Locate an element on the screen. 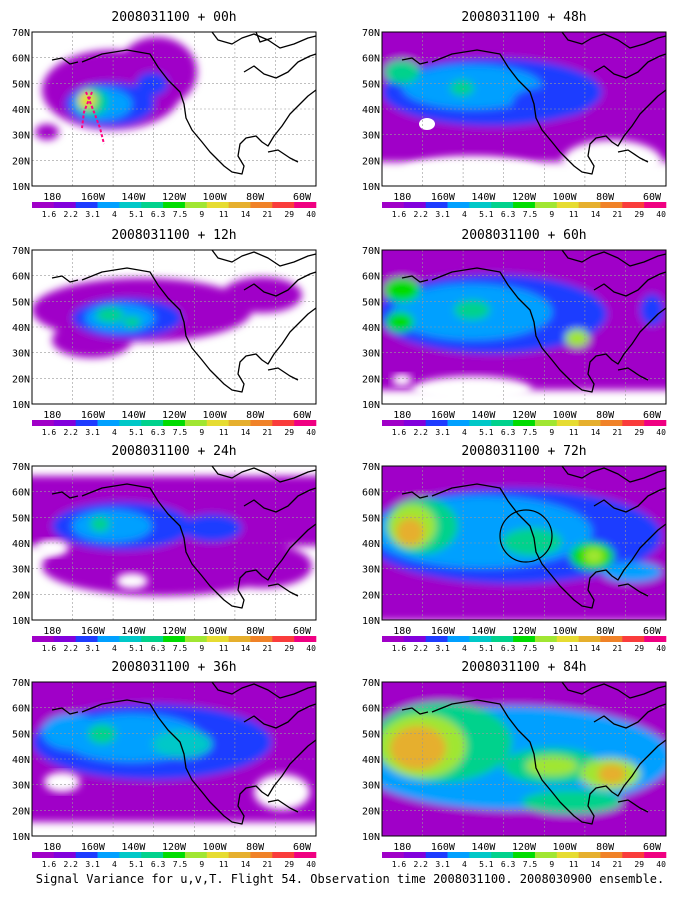 The image size is (700, 900). svg-text: 60W is located at coordinates (302, 415).